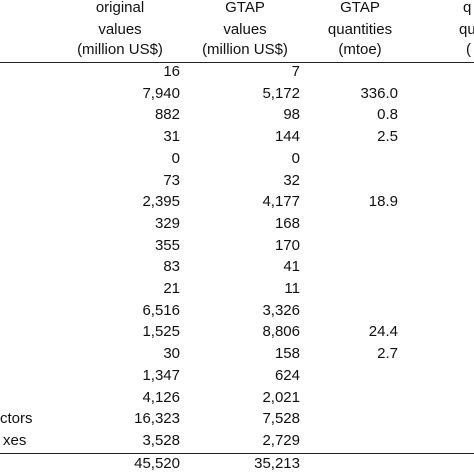 The height and width of the screenshot is (474, 474). What do you see at coordinates (171, 180) in the screenshot?
I see `cell-original: 73` at bounding box center [171, 180].